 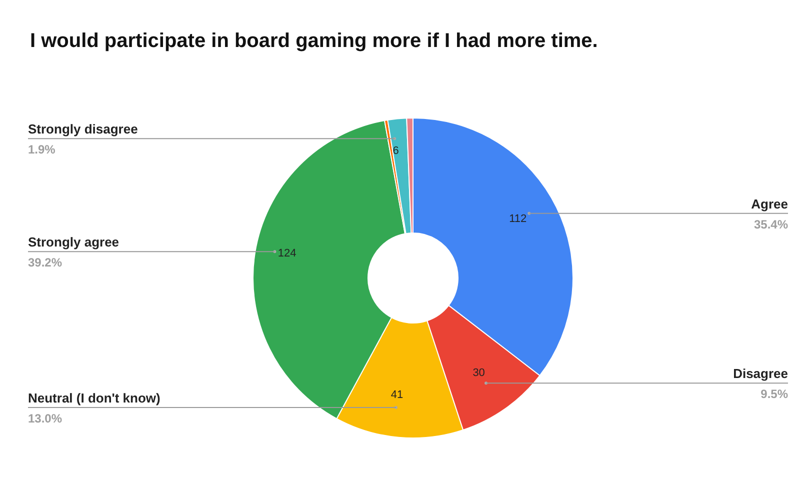 What do you see at coordinates (518, 218) in the screenshot?
I see `data-label: 112` at bounding box center [518, 218].